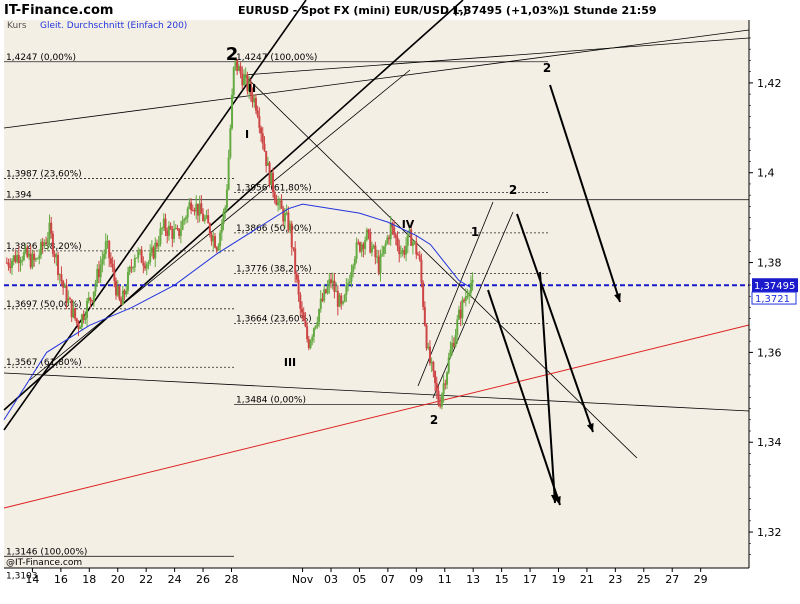 This screenshot has width=800, height=604. What do you see at coordinates (769, 442) in the screenshot?
I see `y-tick-label: 1,34` at bounding box center [769, 442].